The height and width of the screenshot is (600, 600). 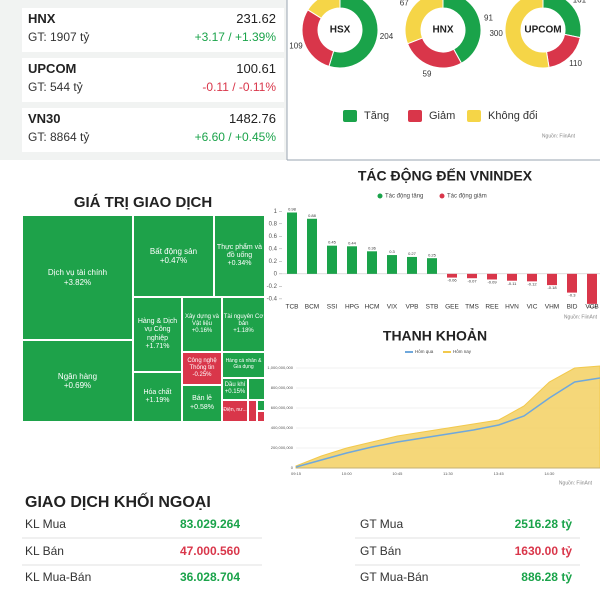 I want to click on index-card: VN30 1482.76 GT: 8864 tỷ +6.60 / +0.45%, so click(x=153, y=130).